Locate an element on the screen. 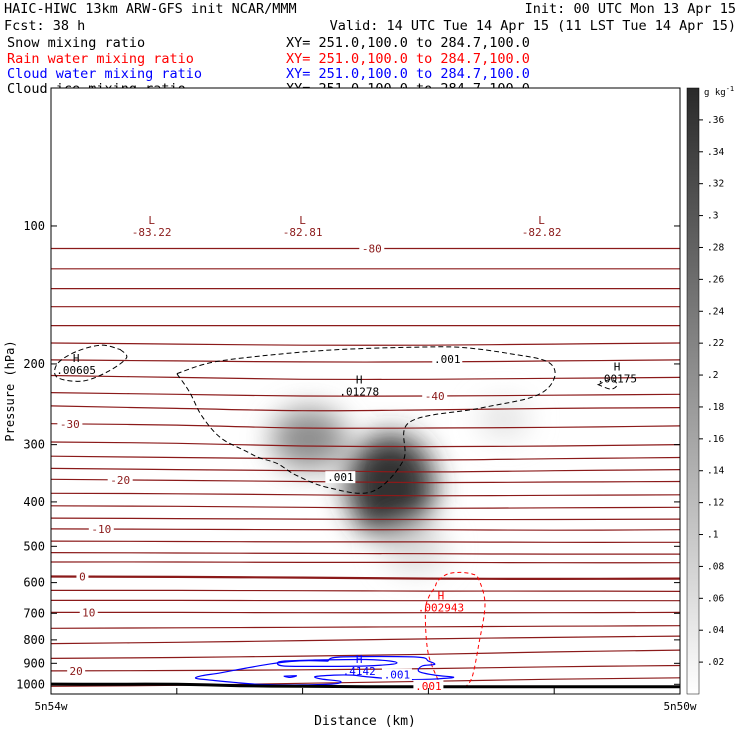 The width and height of the screenshot is (740, 740). contour-label-bg is located at coordinates (428, 685).